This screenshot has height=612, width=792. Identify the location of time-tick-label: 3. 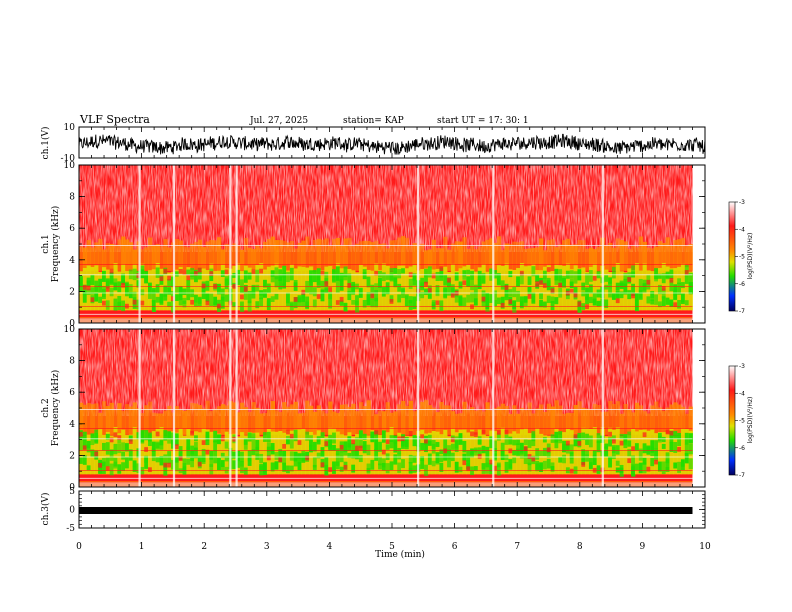
(267, 547).